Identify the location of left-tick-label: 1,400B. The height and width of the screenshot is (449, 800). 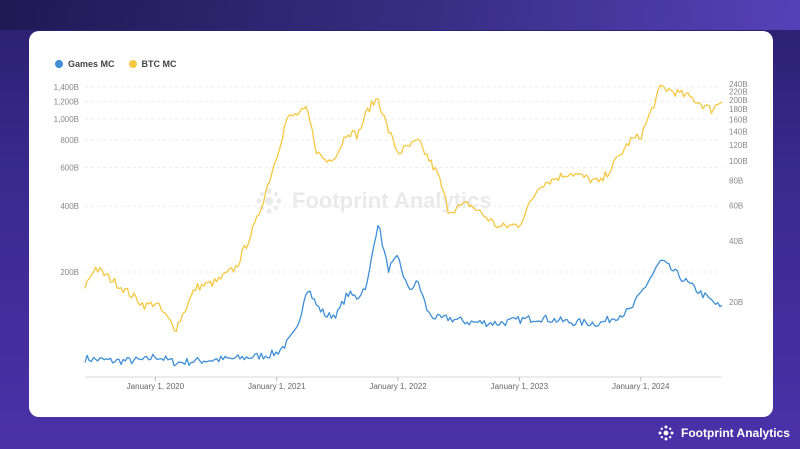
(66, 87).